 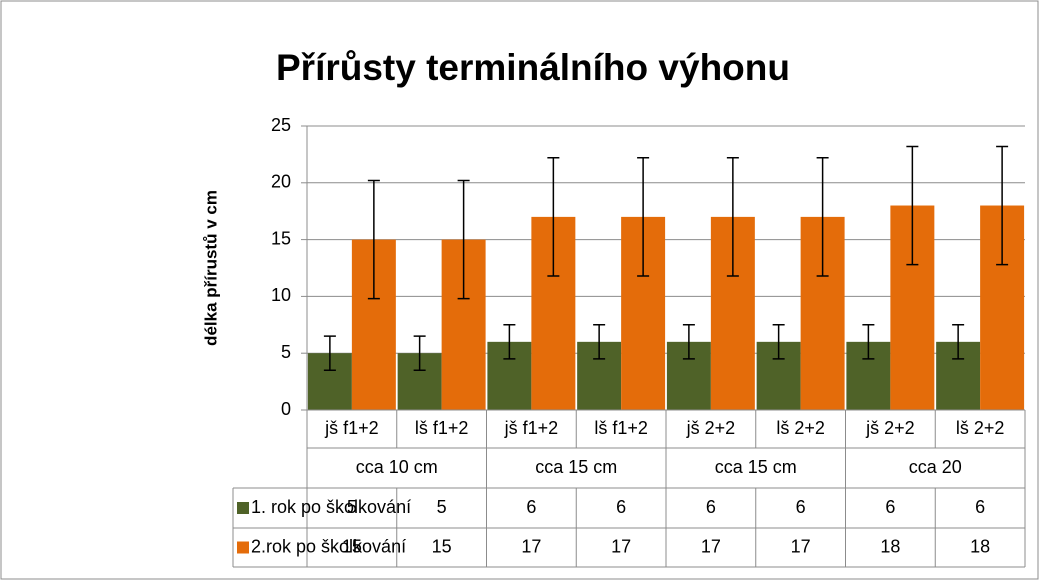 What do you see at coordinates (935, 467) in the screenshot?
I see `group-label: cca 20` at bounding box center [935, 467].